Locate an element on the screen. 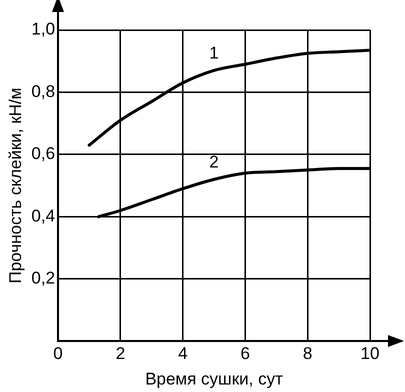 The image size is (405, 392). series-label: 1 is located at coordinates (214, 53).